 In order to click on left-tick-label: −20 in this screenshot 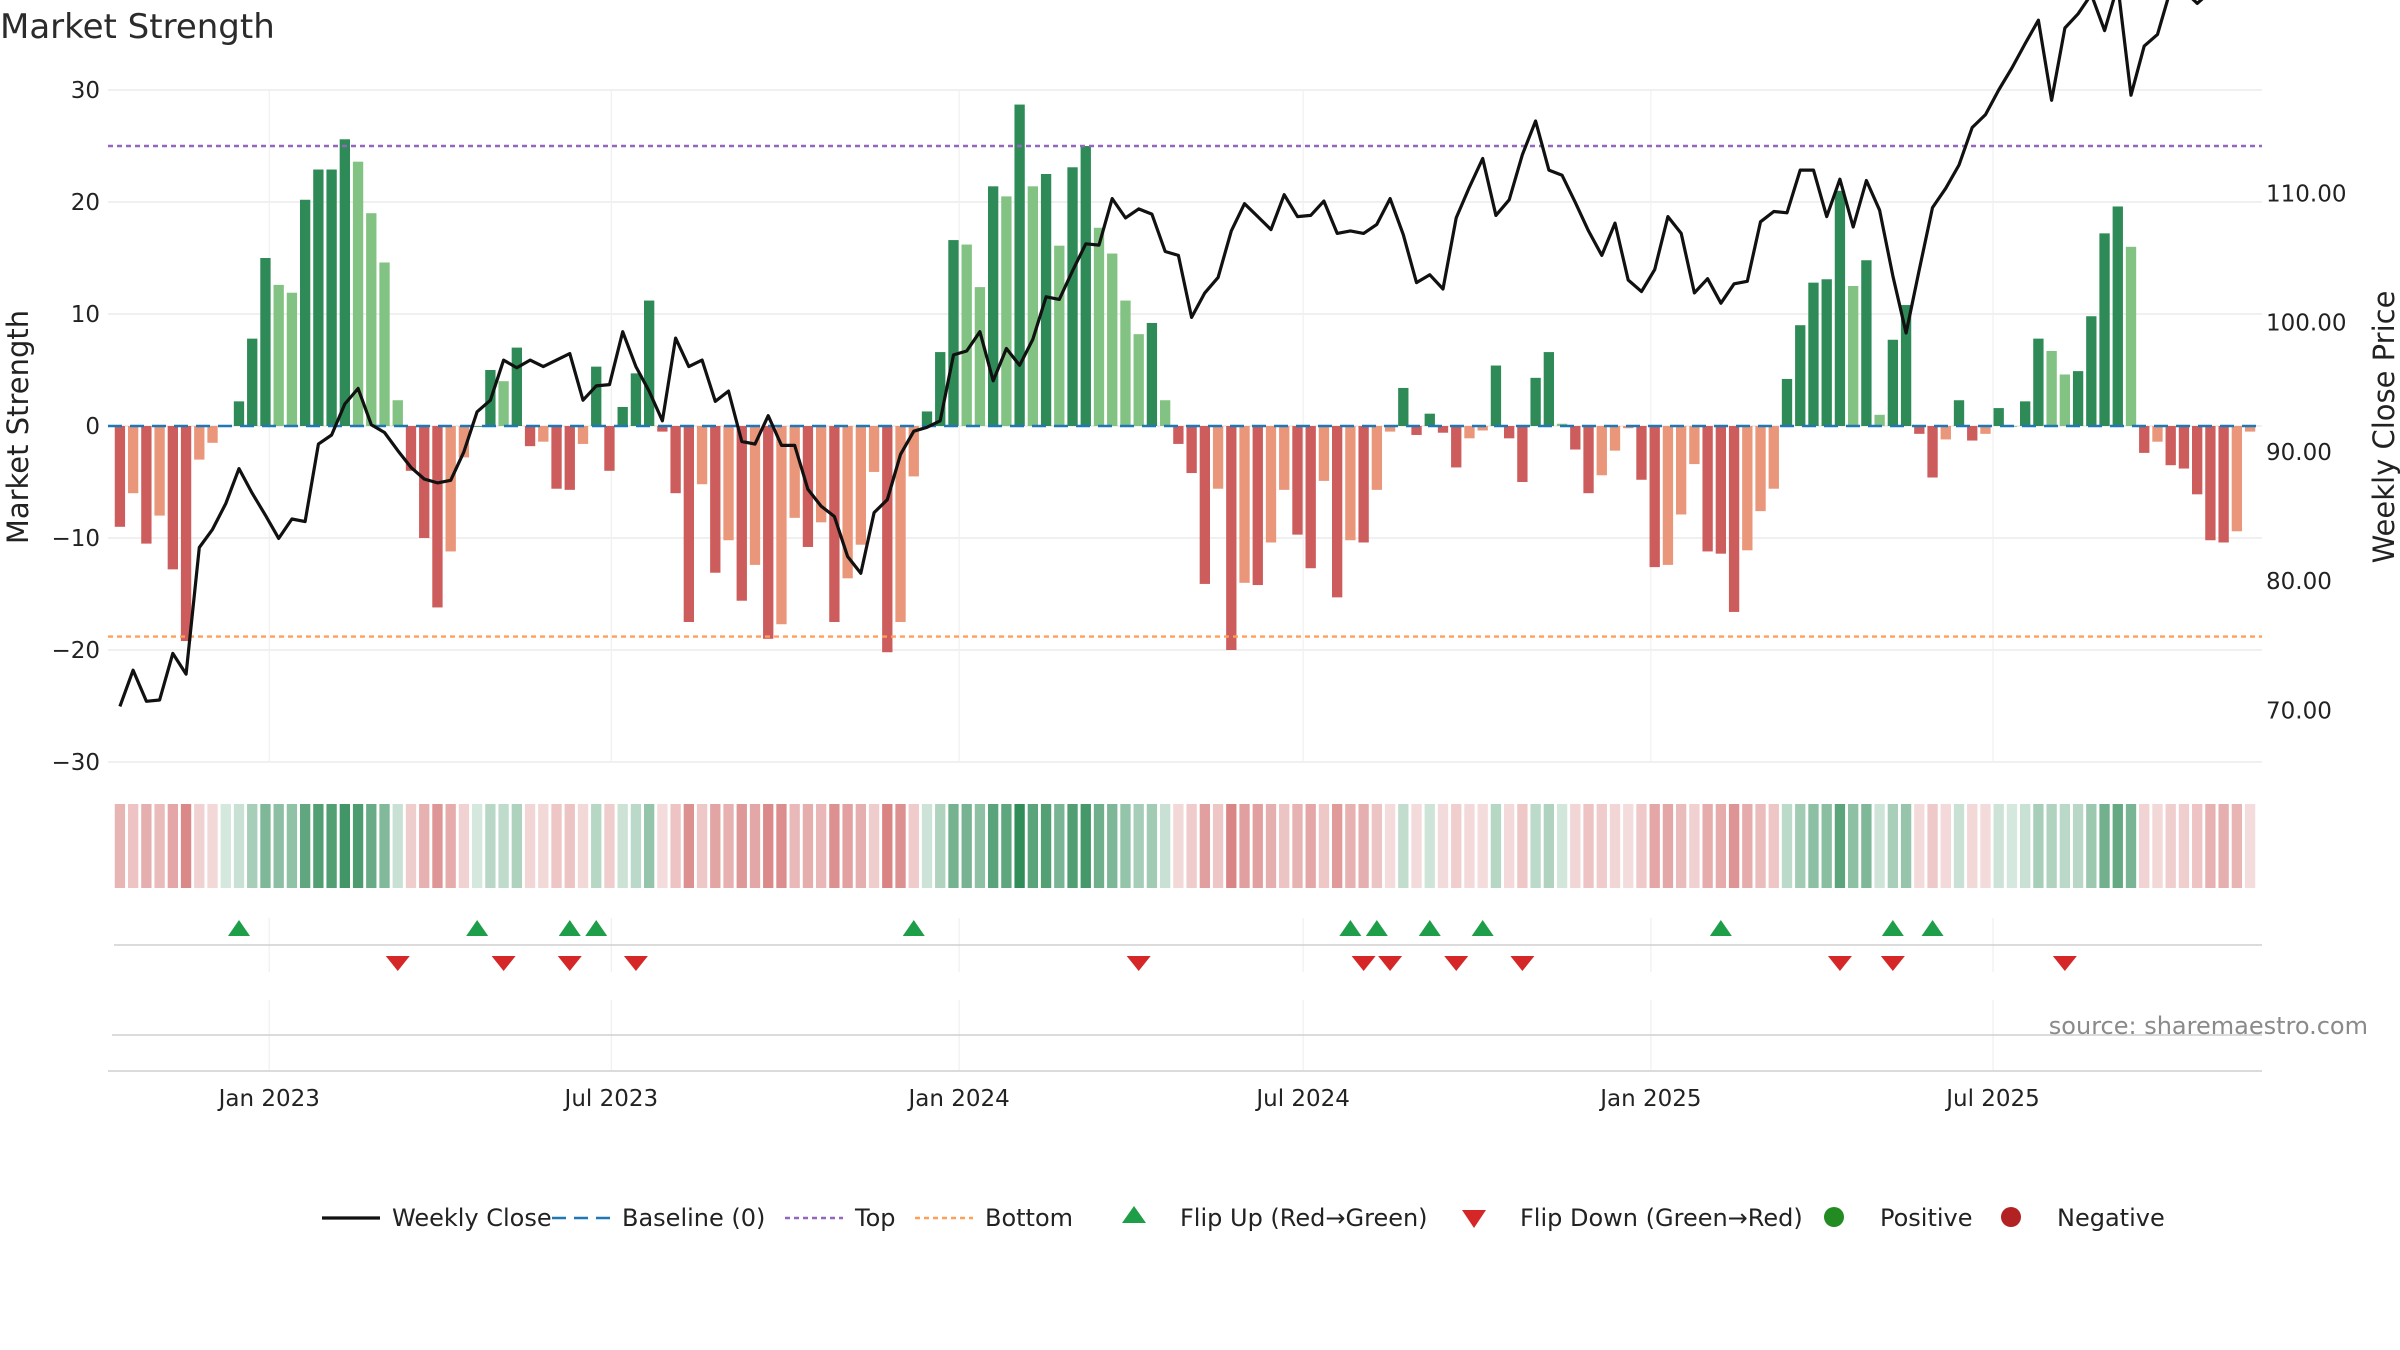, I will do `click(75, 651)`.